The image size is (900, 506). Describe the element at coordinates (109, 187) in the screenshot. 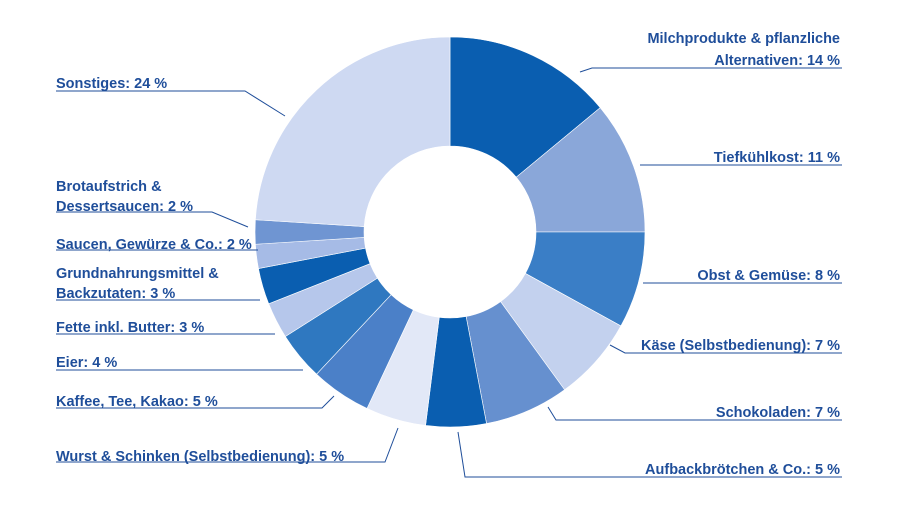

I see `slice-label-12-line-0: Brotaufstrich &` at that location.